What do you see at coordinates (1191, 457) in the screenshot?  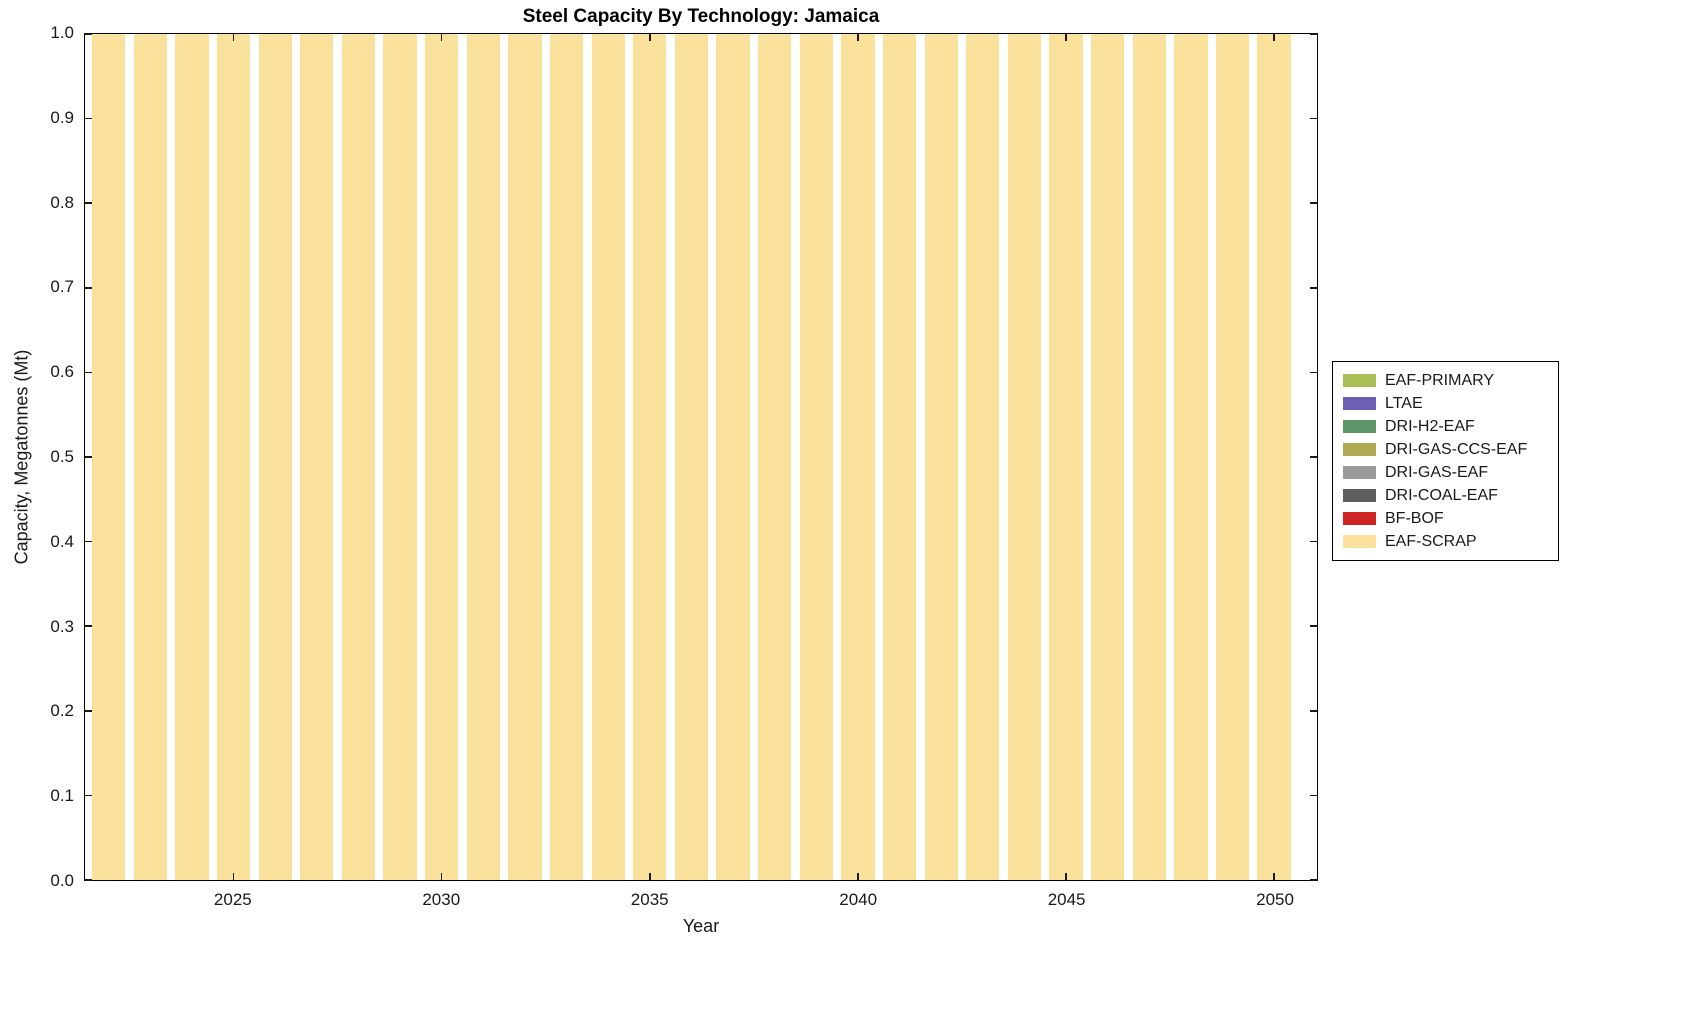 I see `bar-2048-eaf-scrap` at bounding box center [1191, 457].